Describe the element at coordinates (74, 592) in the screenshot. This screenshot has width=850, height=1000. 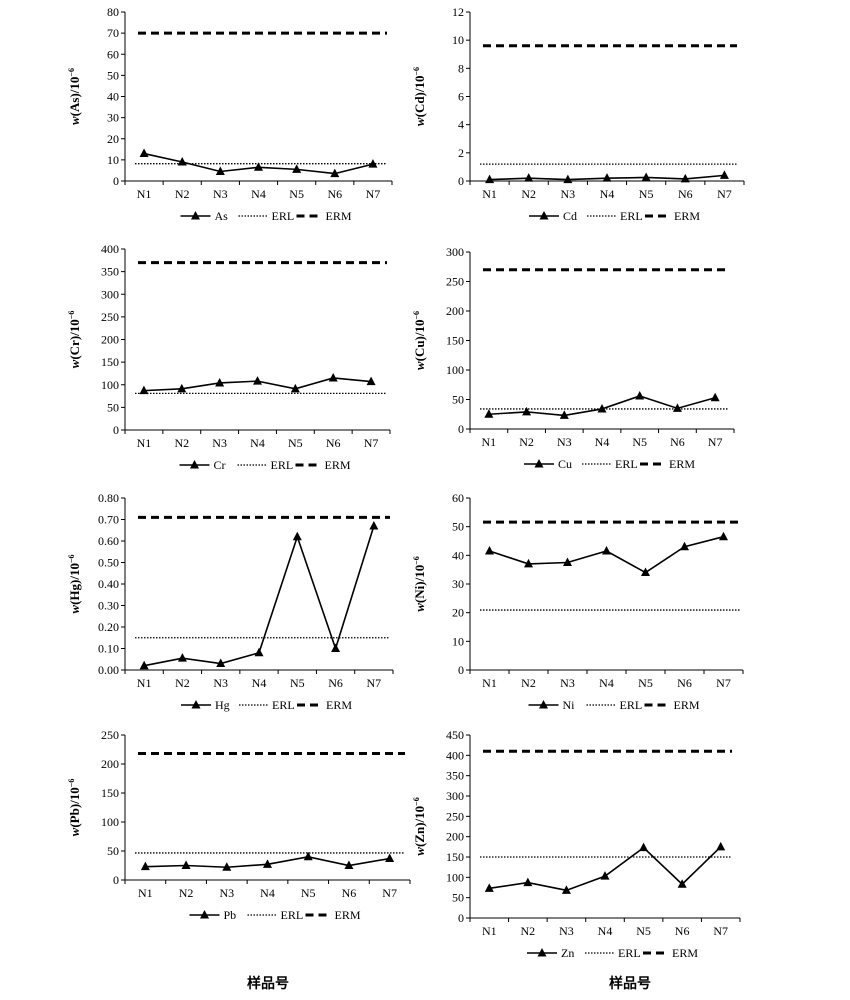
I see `y-label-elem: (Hg)` at that location.